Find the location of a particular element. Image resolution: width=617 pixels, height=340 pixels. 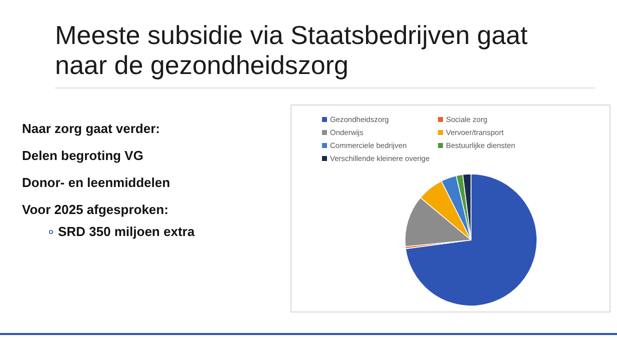

text: SRD 350 miljoen extra is located at coordinates (127, 231).